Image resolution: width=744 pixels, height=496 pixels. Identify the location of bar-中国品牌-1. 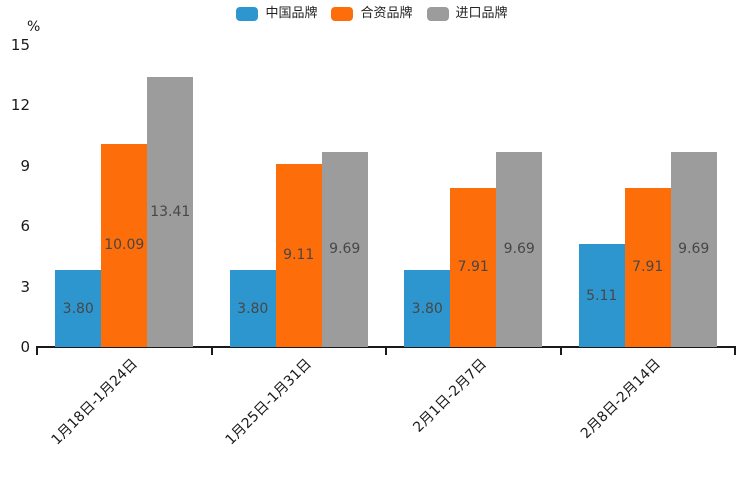
(78, 308).